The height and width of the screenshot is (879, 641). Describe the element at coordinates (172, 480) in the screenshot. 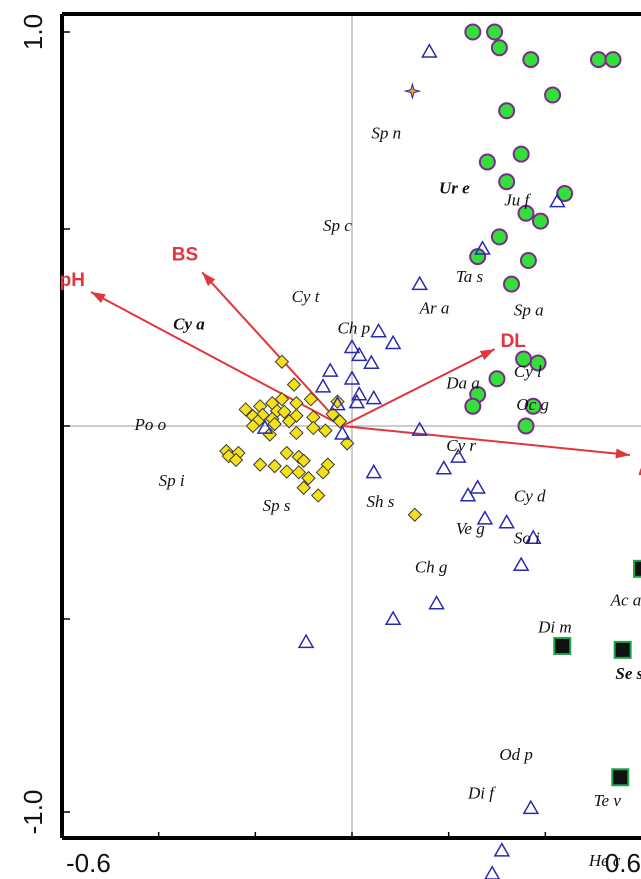

I see `species-label: Sp i` at that location.